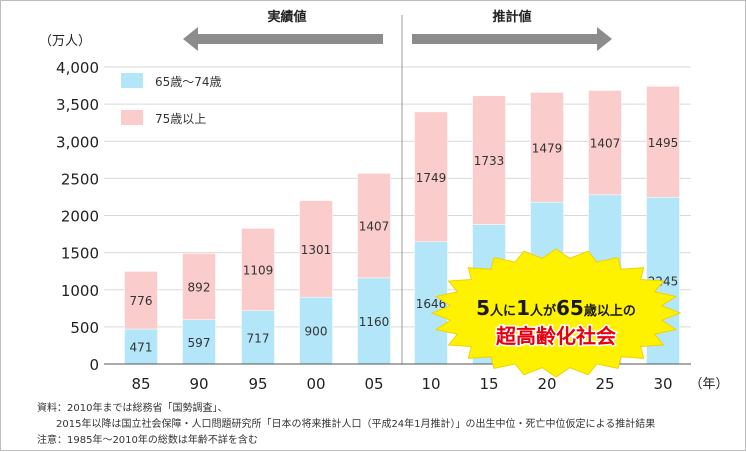 The image size is (746, 452). I want to click on data-label-75-plus: 1749, so click(431, 178).